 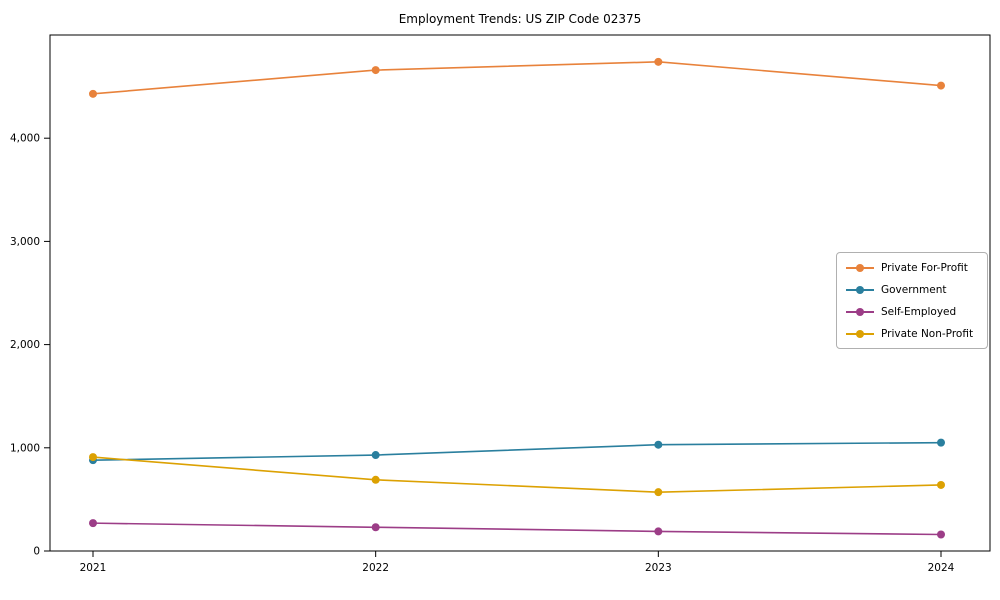 I want to click on y-tick-label: 3,000, so click(x=25, y=242).